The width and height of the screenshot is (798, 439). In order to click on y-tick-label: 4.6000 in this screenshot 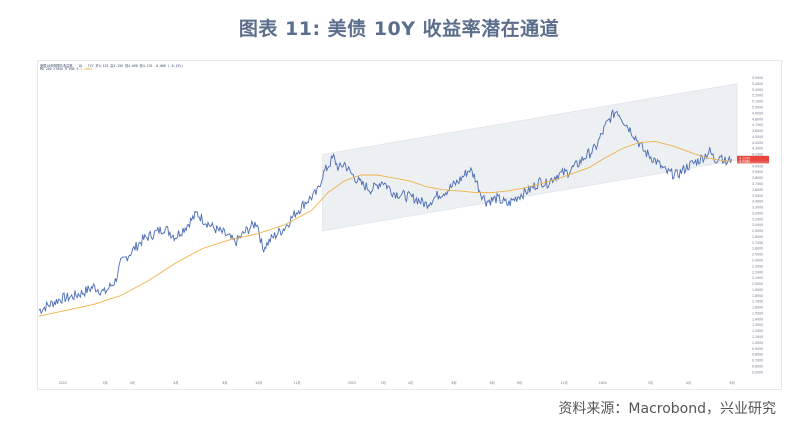, I will do `click(757, 131)`.